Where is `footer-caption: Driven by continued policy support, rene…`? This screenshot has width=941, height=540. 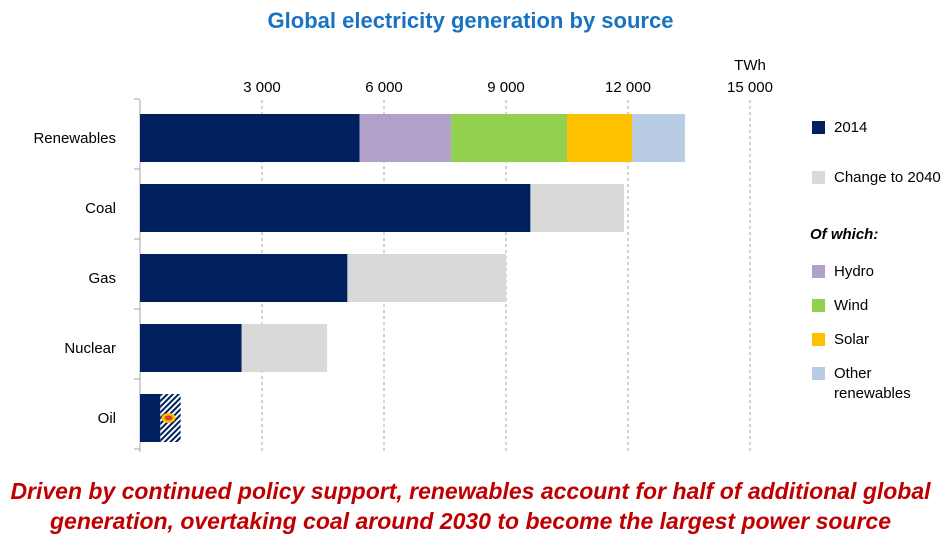
footer-caption: Driven by continued policy support, rene… is located at coordinates (470, 506).